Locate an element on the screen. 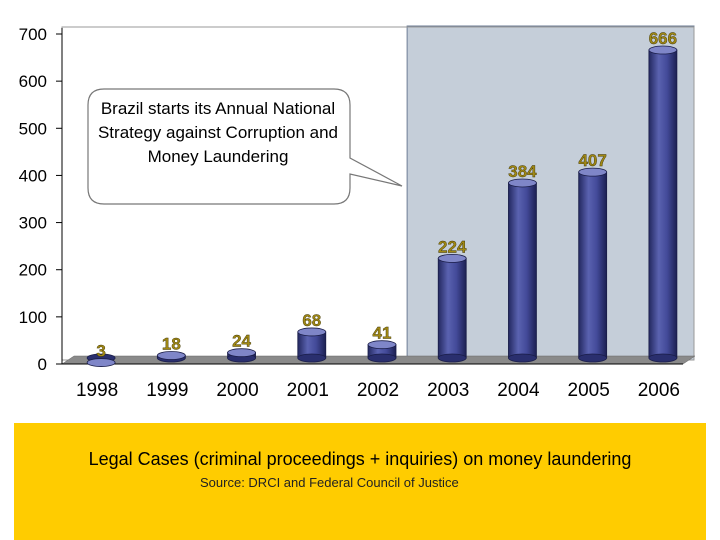 The height and width of the screenshot is (540, 720). x-tick-label-1999: 1999 is located at coordinates (167, 390).